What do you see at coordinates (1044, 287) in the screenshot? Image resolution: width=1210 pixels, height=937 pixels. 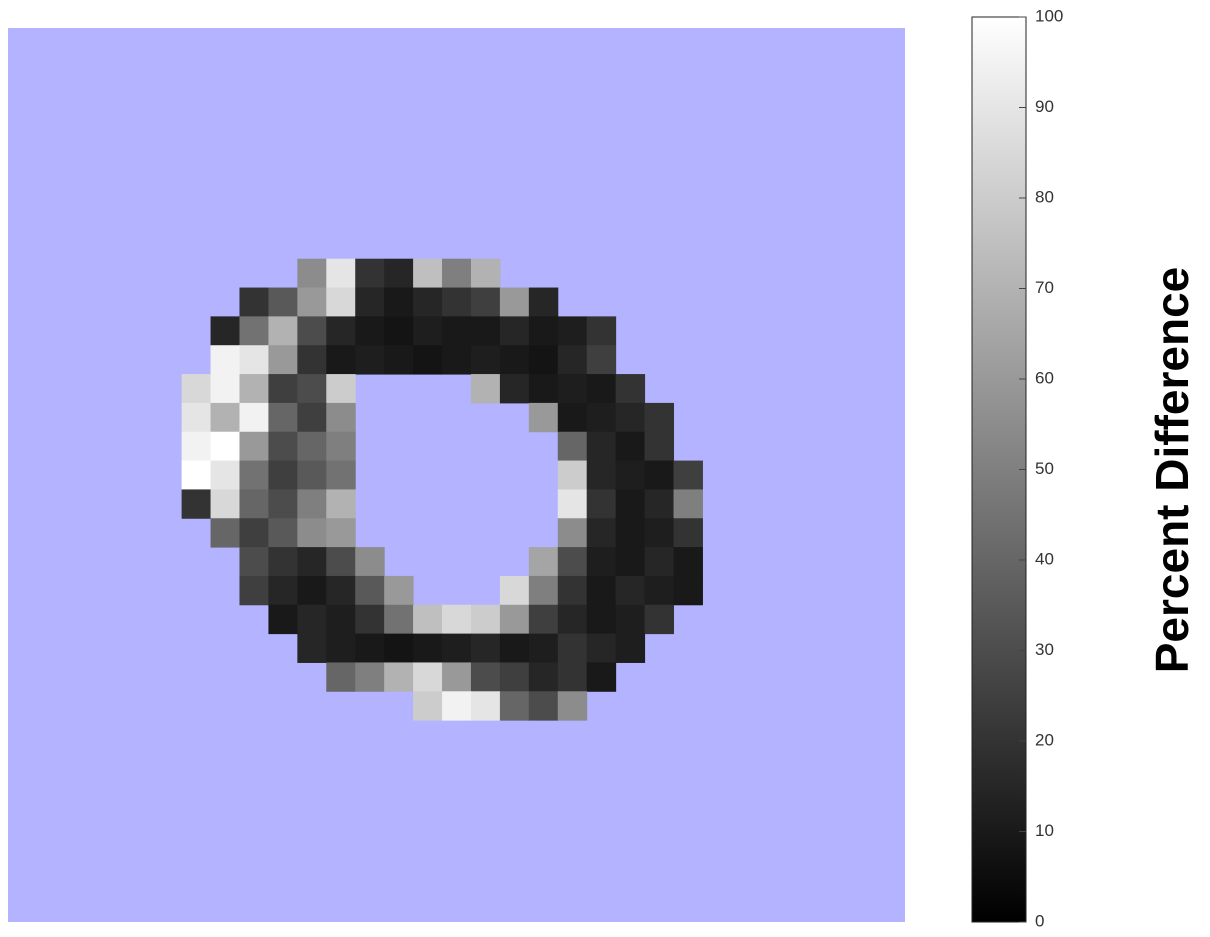 I see `colorbar-tick-label: 70` at bounding box center [1044, 287].